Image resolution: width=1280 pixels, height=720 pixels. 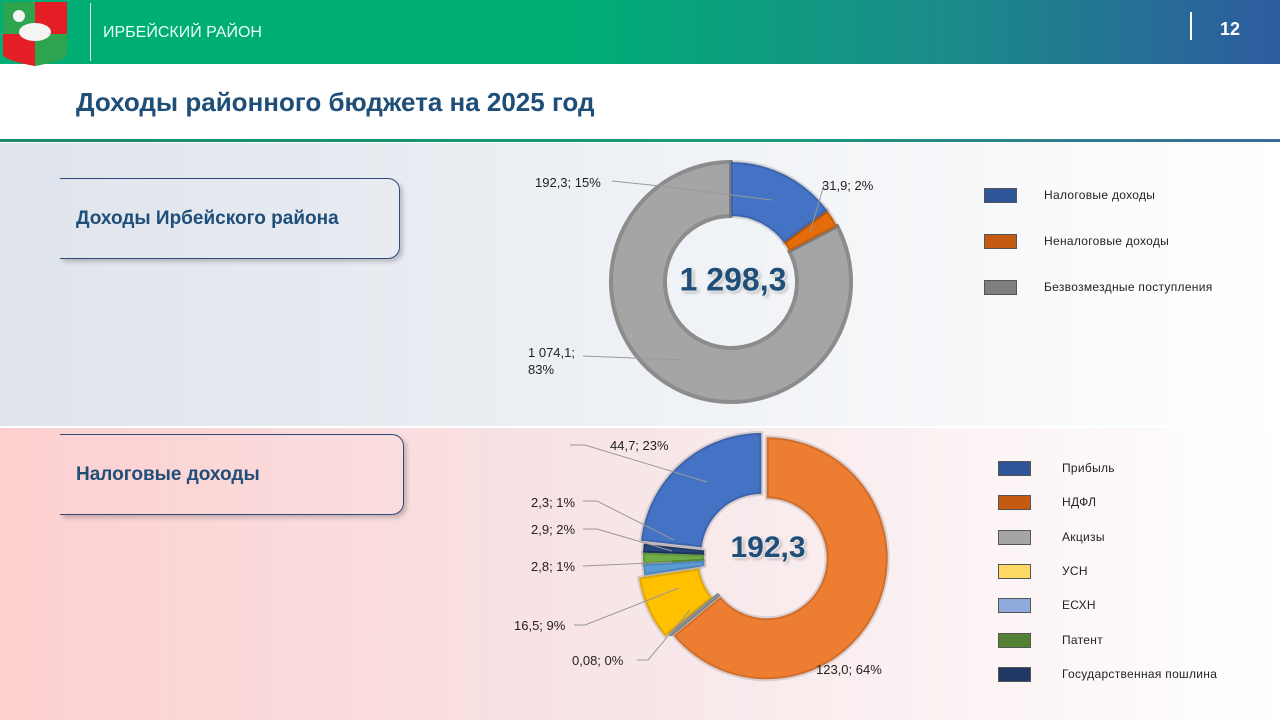 I want to click on coat-of-arms-logo, so click(x=35, y=34).